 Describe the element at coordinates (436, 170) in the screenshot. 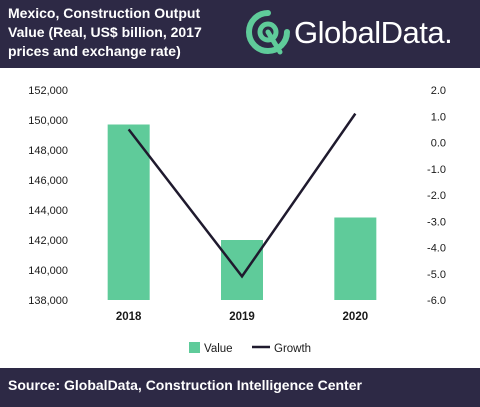

I see `right-tick-label: -1.0` at that location.